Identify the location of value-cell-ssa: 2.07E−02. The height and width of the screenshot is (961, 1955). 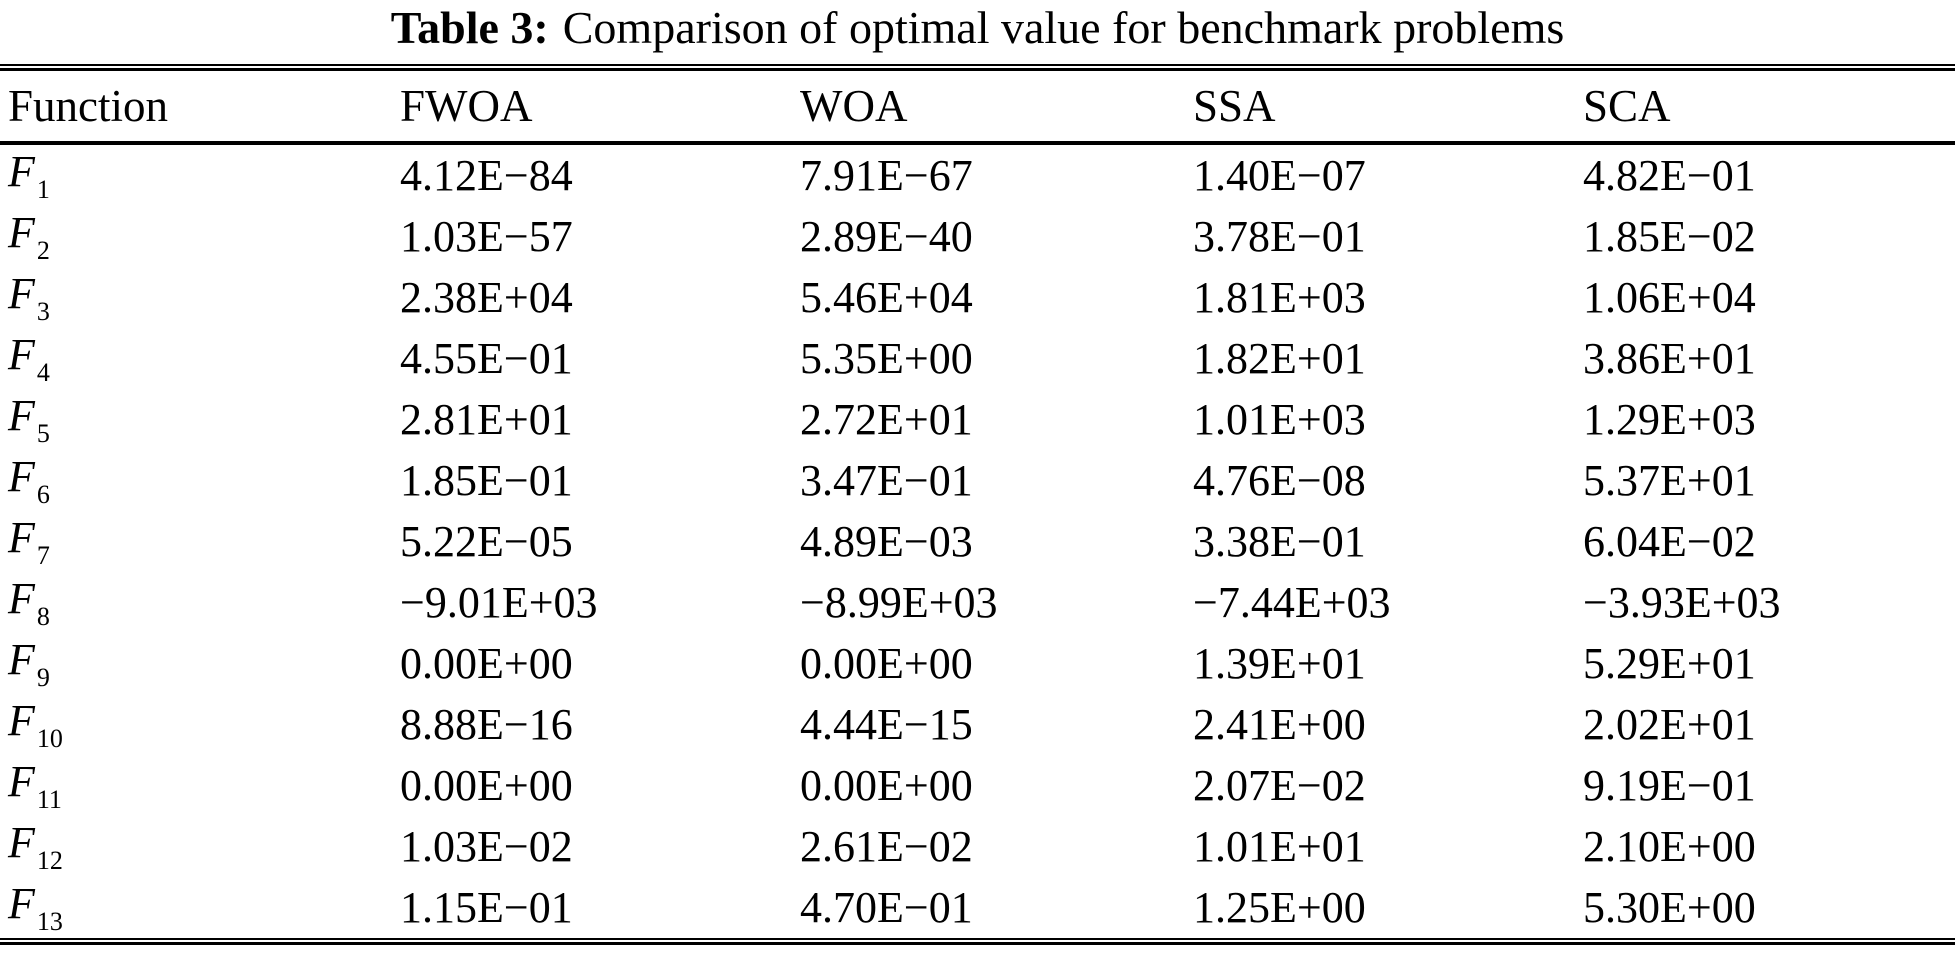
(1279, 785).